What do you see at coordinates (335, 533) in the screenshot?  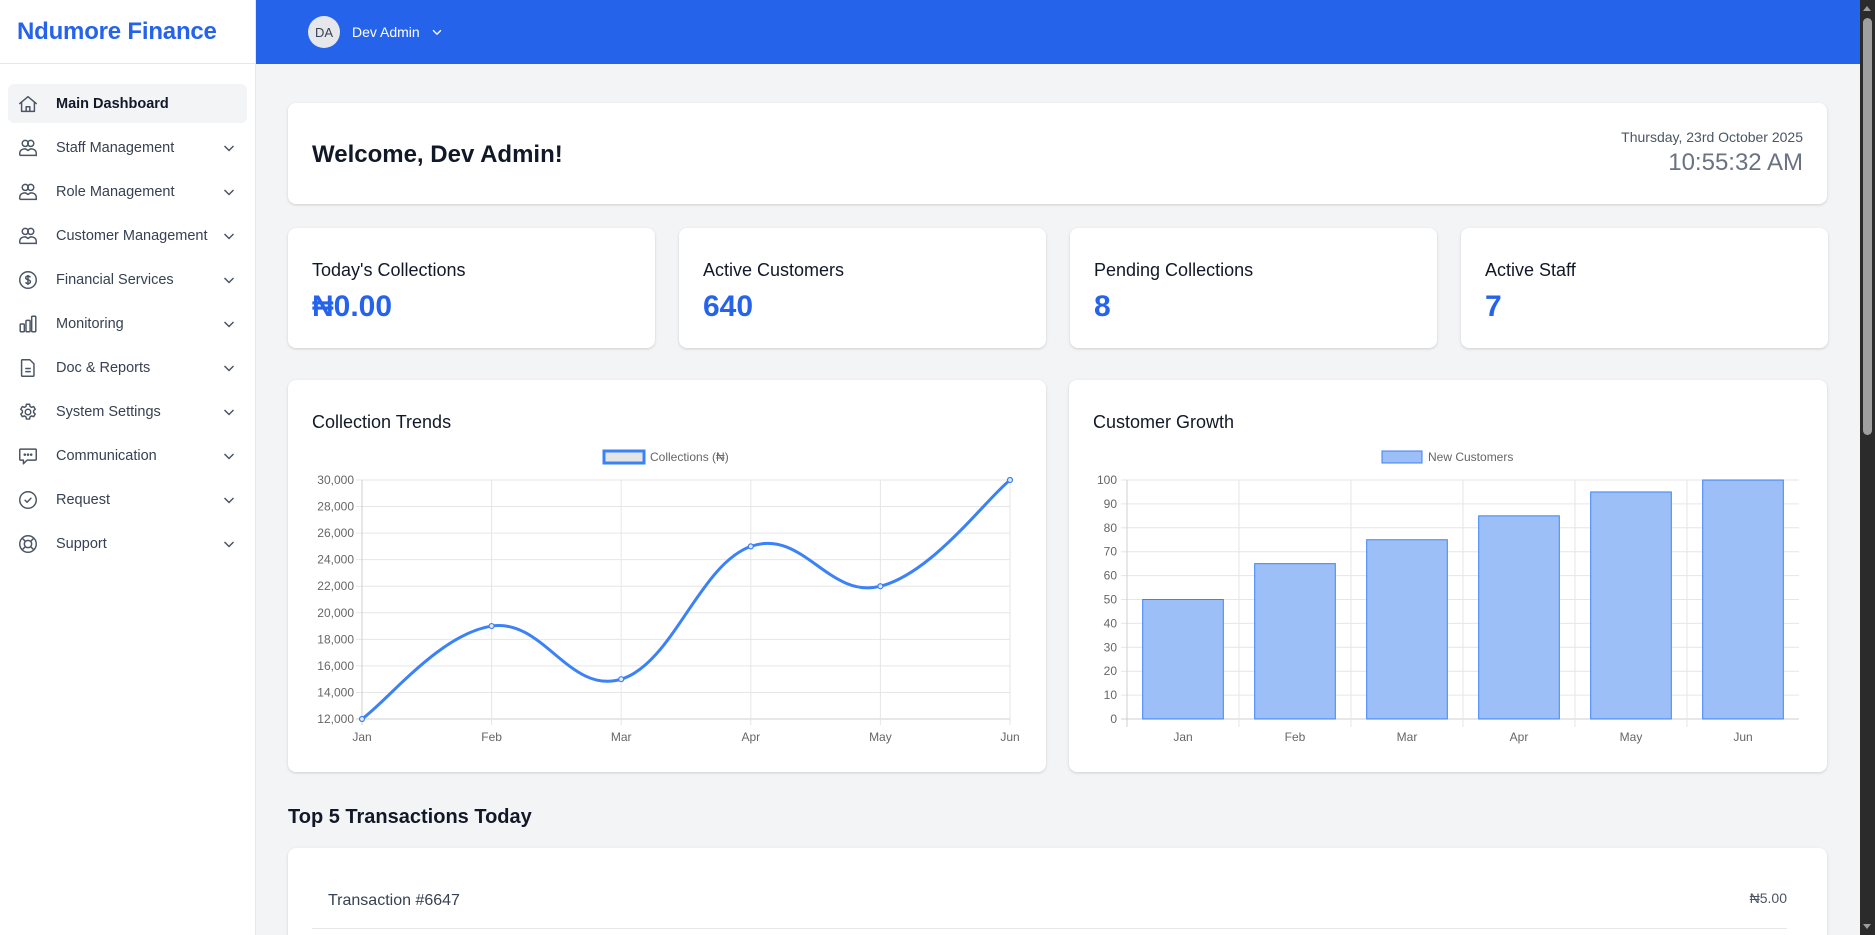 I see `svg-text: 26,000` at bounding box center [335, 533].